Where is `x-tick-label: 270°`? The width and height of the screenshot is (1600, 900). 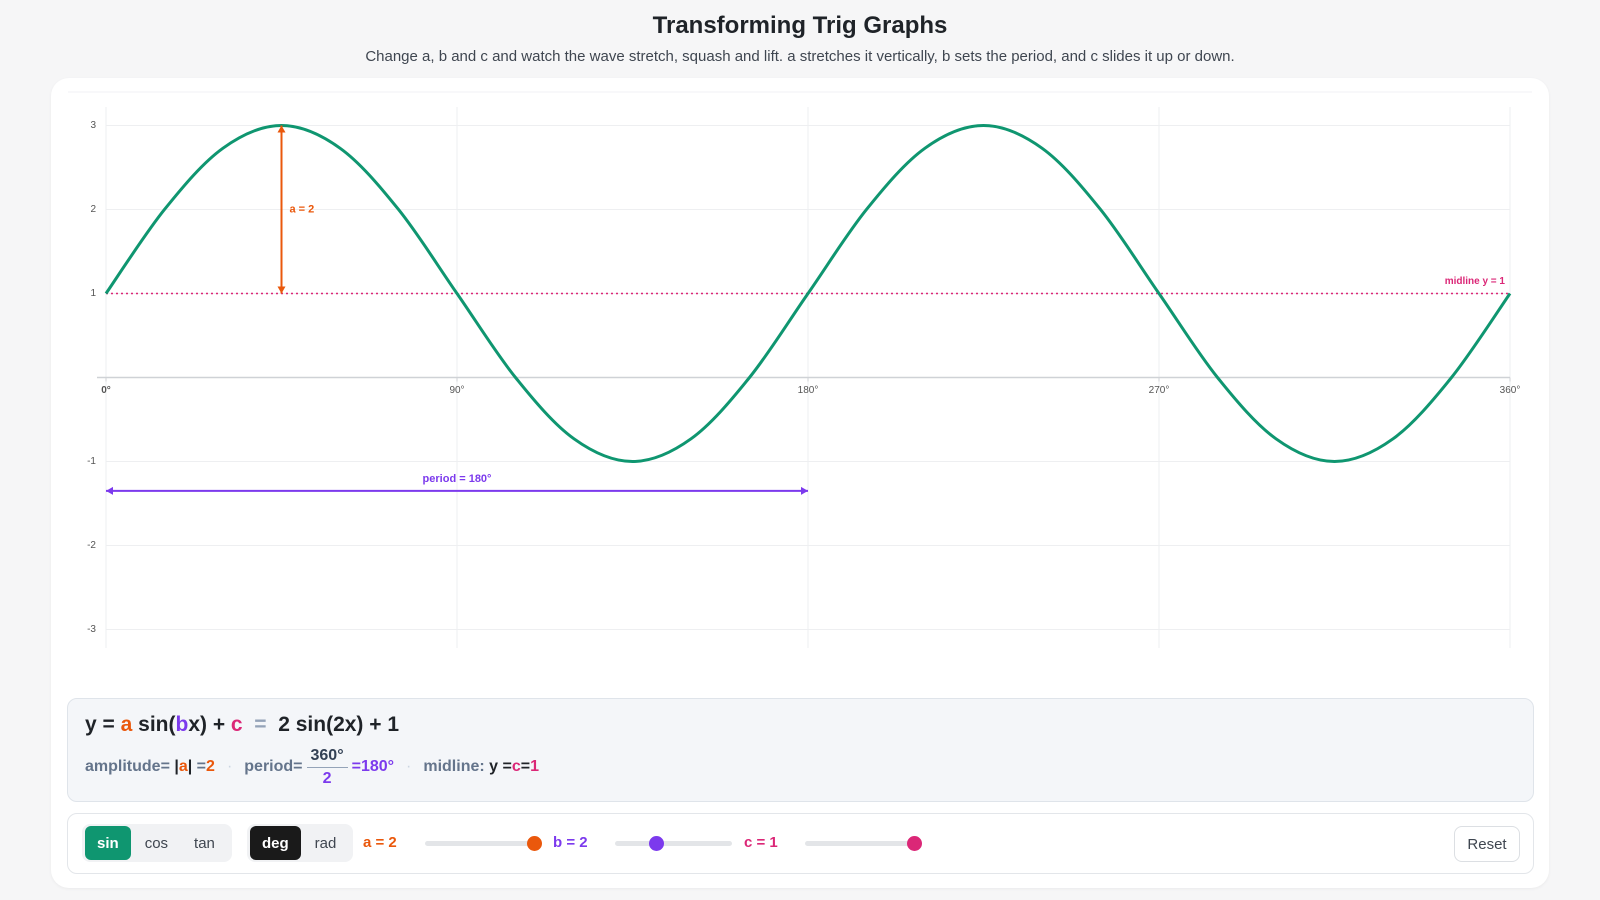
x-tick-label: 270° is located at coordinates (1159, 390).